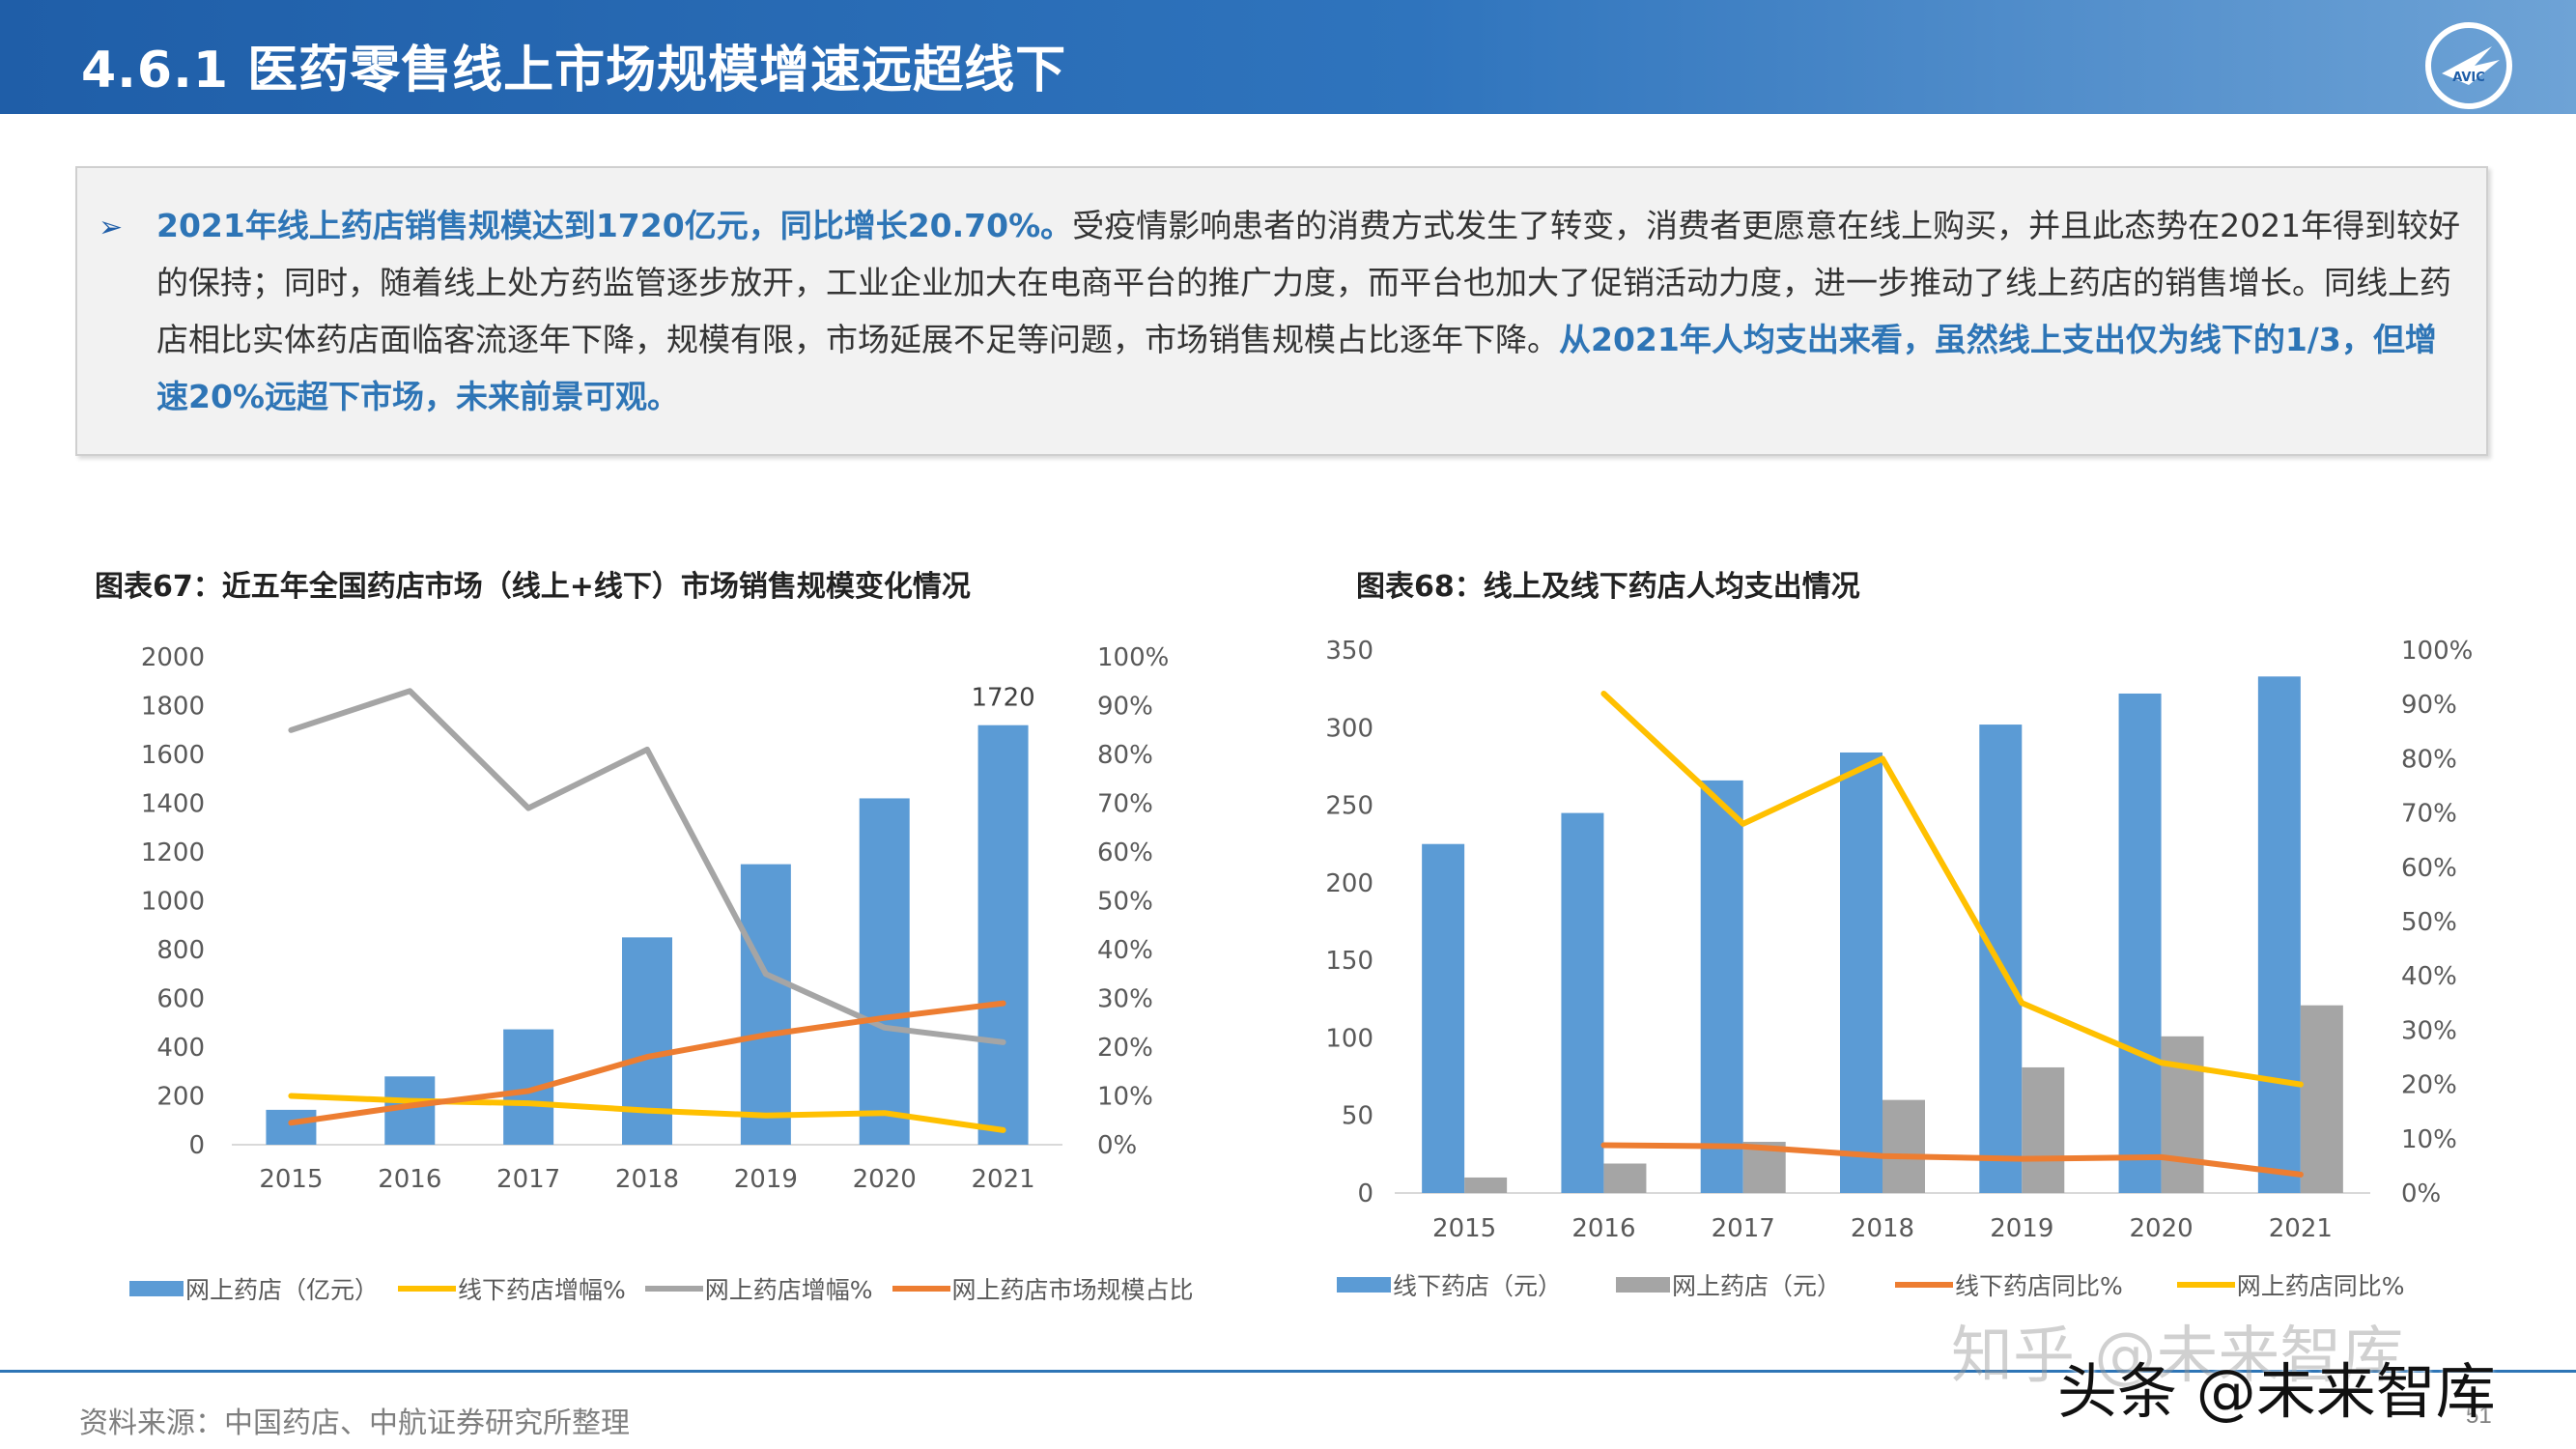 The height and width of the screenshot is (1449, 2576). What do you see at coordinates (1125, 755) in the screenshot?
I see `y2-tick-label: 80%` at bounding box center [1125, 755].